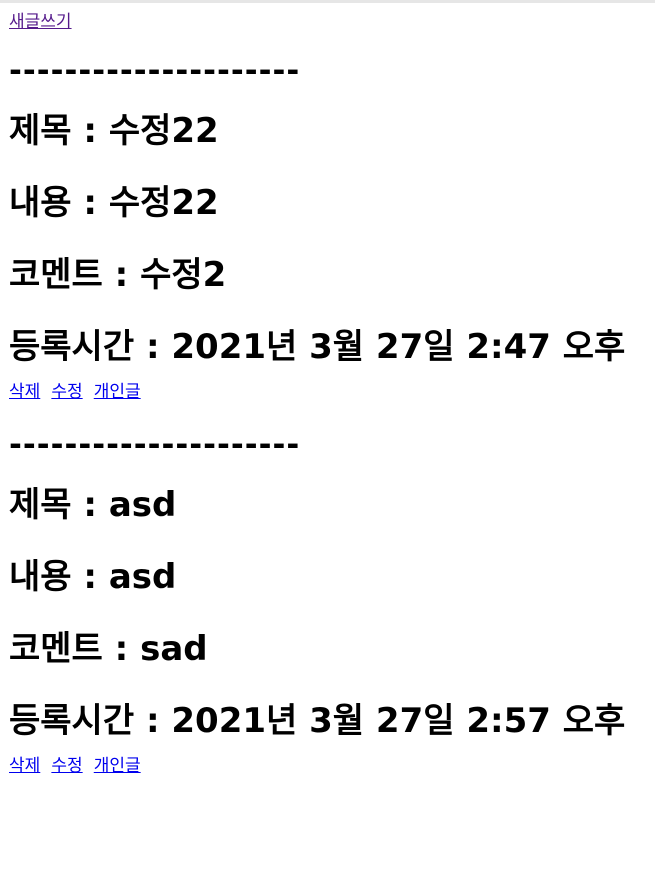 Image resolution: width=655 pixels, height=892 pixels. I want to click on new-post-link: 새글쓰기, so click(40, 22).